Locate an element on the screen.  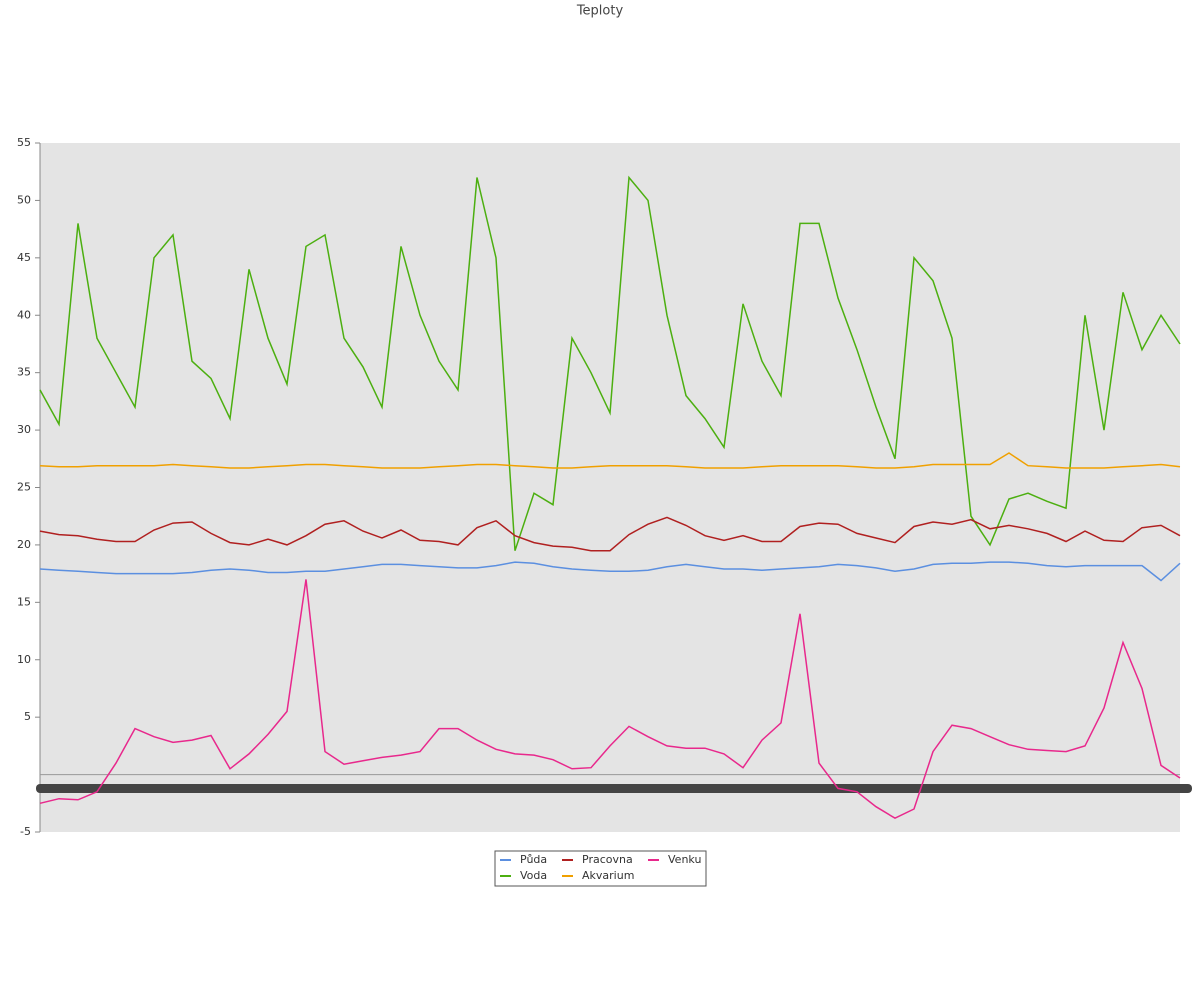
legend-label: Pracovna is located at coordinates (607, 859).